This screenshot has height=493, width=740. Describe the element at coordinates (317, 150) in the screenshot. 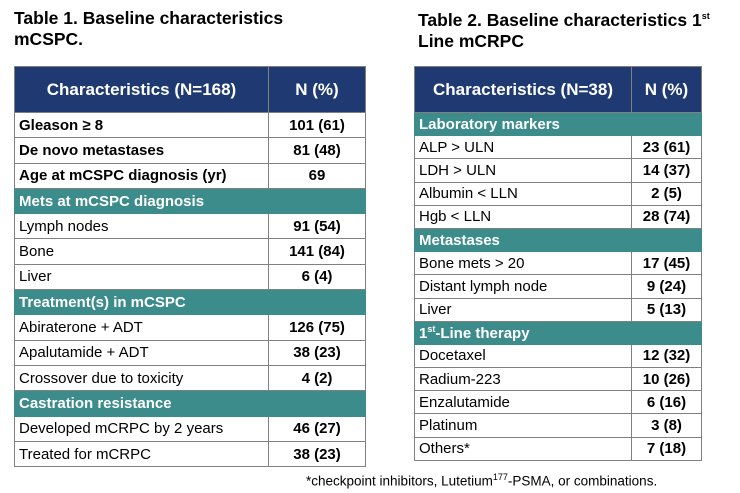

I see `row-value: 81 (48)` at that location.